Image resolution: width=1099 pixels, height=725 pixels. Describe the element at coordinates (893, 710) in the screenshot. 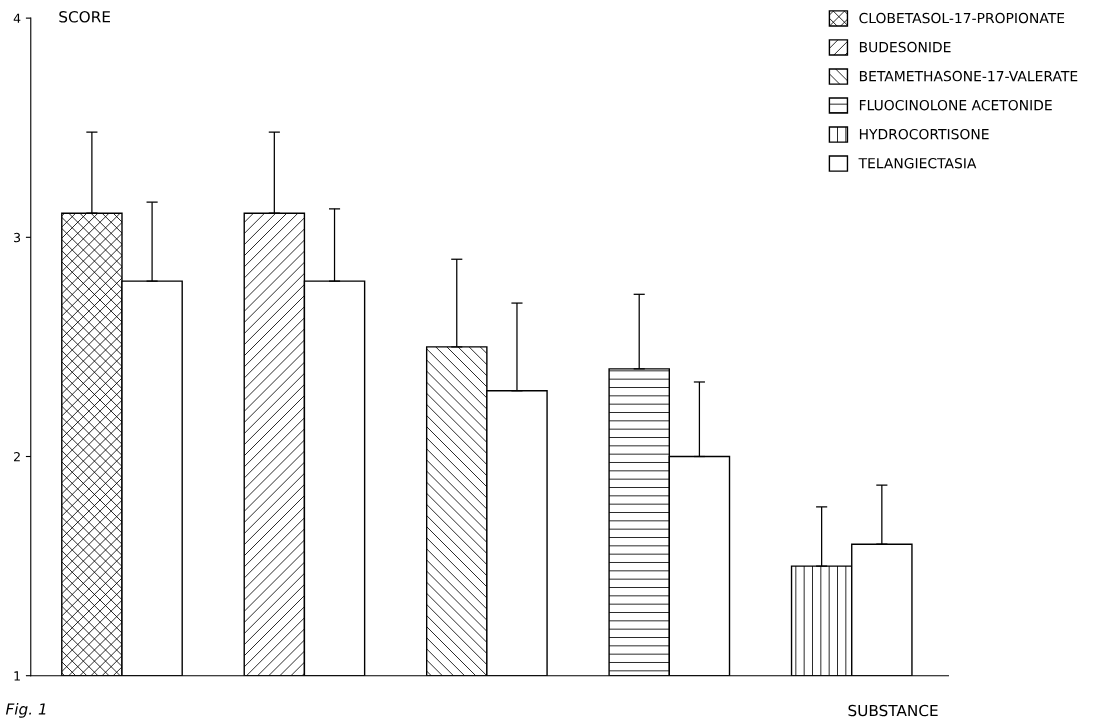

I see `x-axis-title: SUBSTANCE` at that location.